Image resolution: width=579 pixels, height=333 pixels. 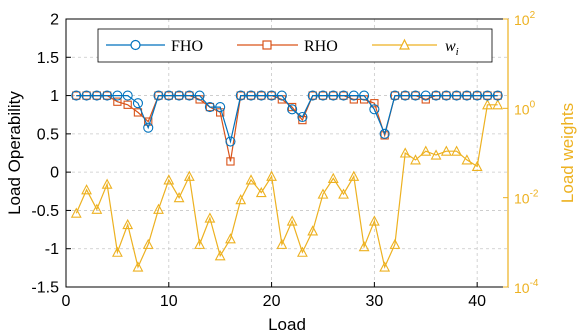 What do you see at coordinates (14, 153) in the screenshot?
I see `y-axis-label-left: Load Operability` at bounding box center [14, 153].